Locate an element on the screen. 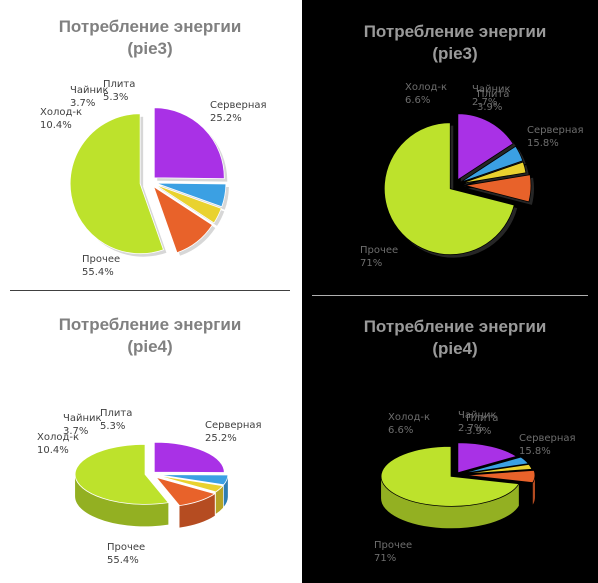 The width and height of the screenshot is (598, 583). slice-label: Плита 3.9% is located at coordinates (482, 425).